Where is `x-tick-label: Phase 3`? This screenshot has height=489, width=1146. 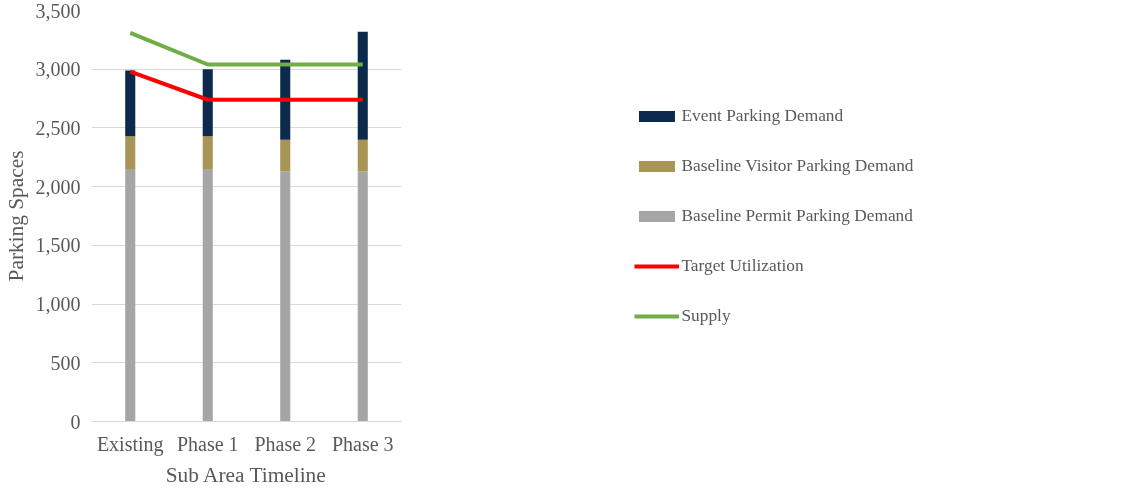
x-tick-label: Phase 3 is located at coordinates (362, 443).